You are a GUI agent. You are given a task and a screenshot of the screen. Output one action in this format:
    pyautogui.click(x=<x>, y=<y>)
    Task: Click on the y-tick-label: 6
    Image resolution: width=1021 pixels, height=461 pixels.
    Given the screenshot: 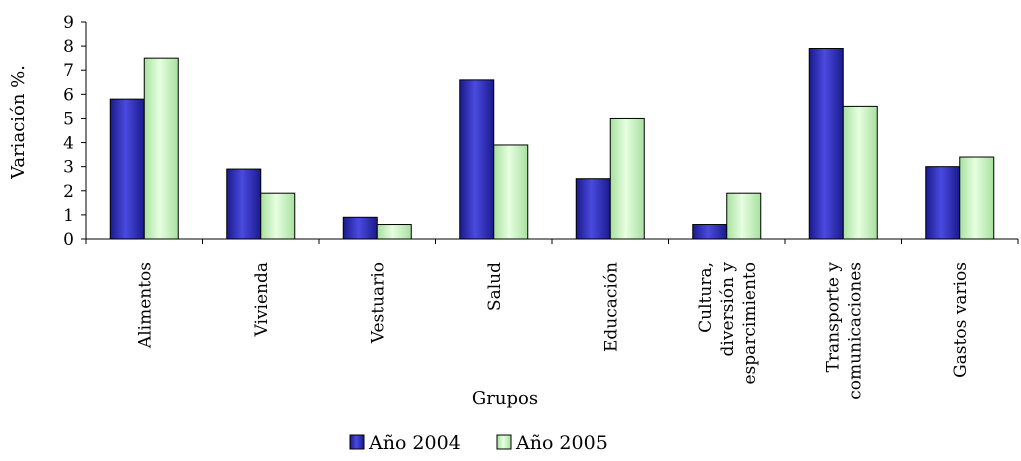 What is the action you would take?
    pyautogui.click(x=68, y=95)
    